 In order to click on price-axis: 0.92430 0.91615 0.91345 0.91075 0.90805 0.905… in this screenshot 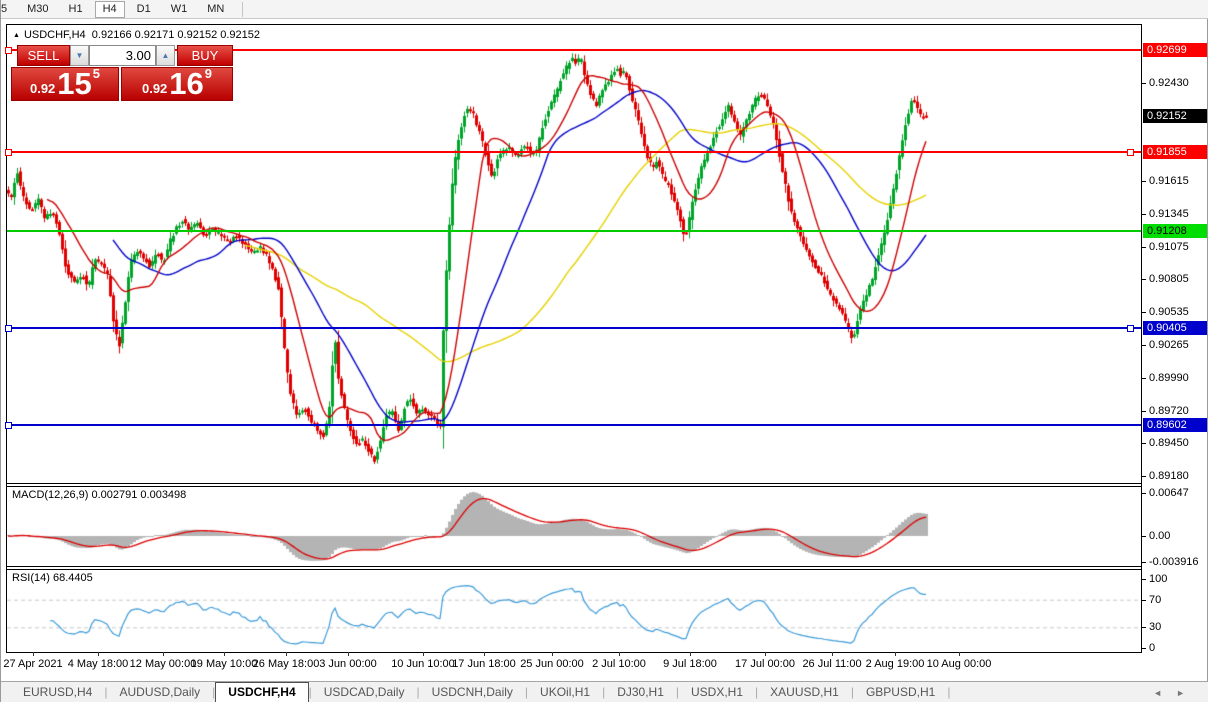, I will do `click(1175, 340)`.